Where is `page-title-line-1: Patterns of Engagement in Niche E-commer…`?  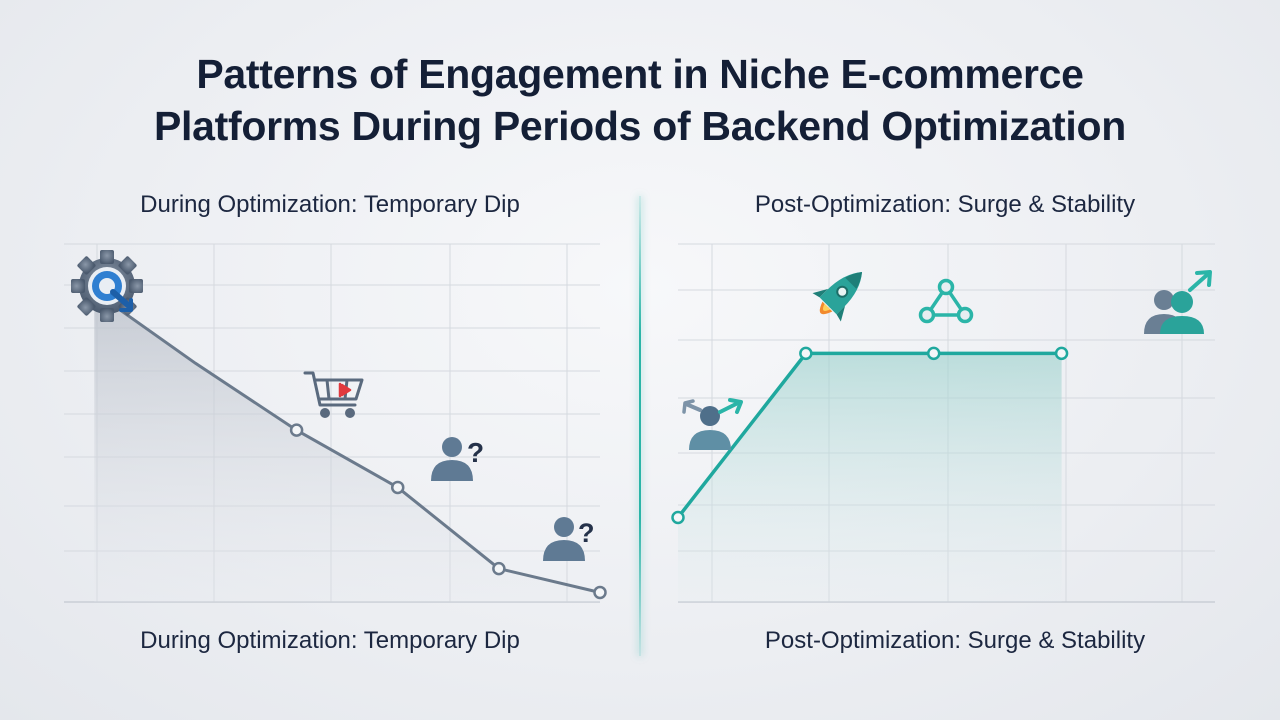 page-title-line-1: Patterns of Engagement in Niche E-commer… is located at coordinates (640, 74).